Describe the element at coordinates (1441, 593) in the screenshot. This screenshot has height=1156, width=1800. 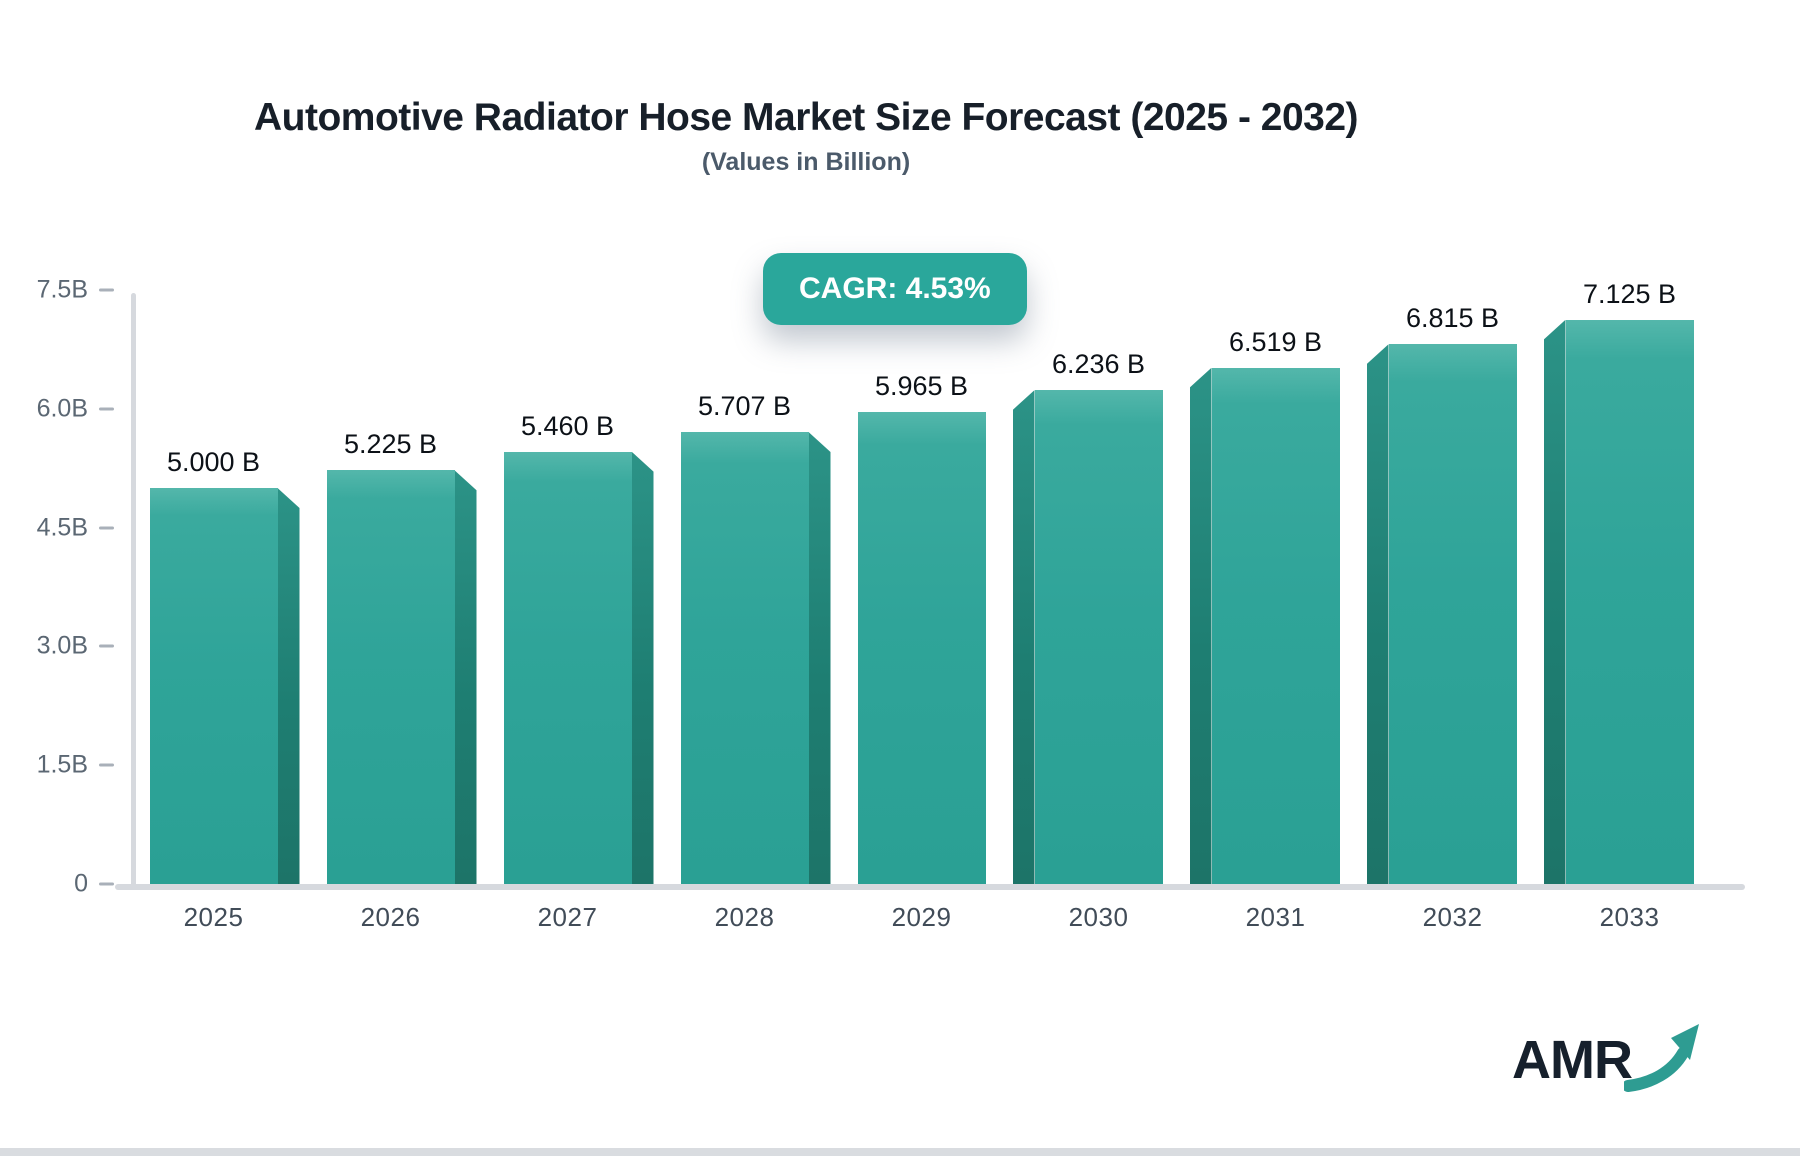
I see `bar: 6.815 B` at that location.